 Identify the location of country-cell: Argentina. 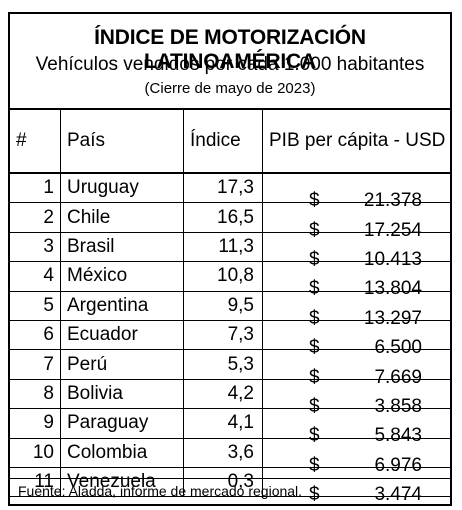
(122, 305).